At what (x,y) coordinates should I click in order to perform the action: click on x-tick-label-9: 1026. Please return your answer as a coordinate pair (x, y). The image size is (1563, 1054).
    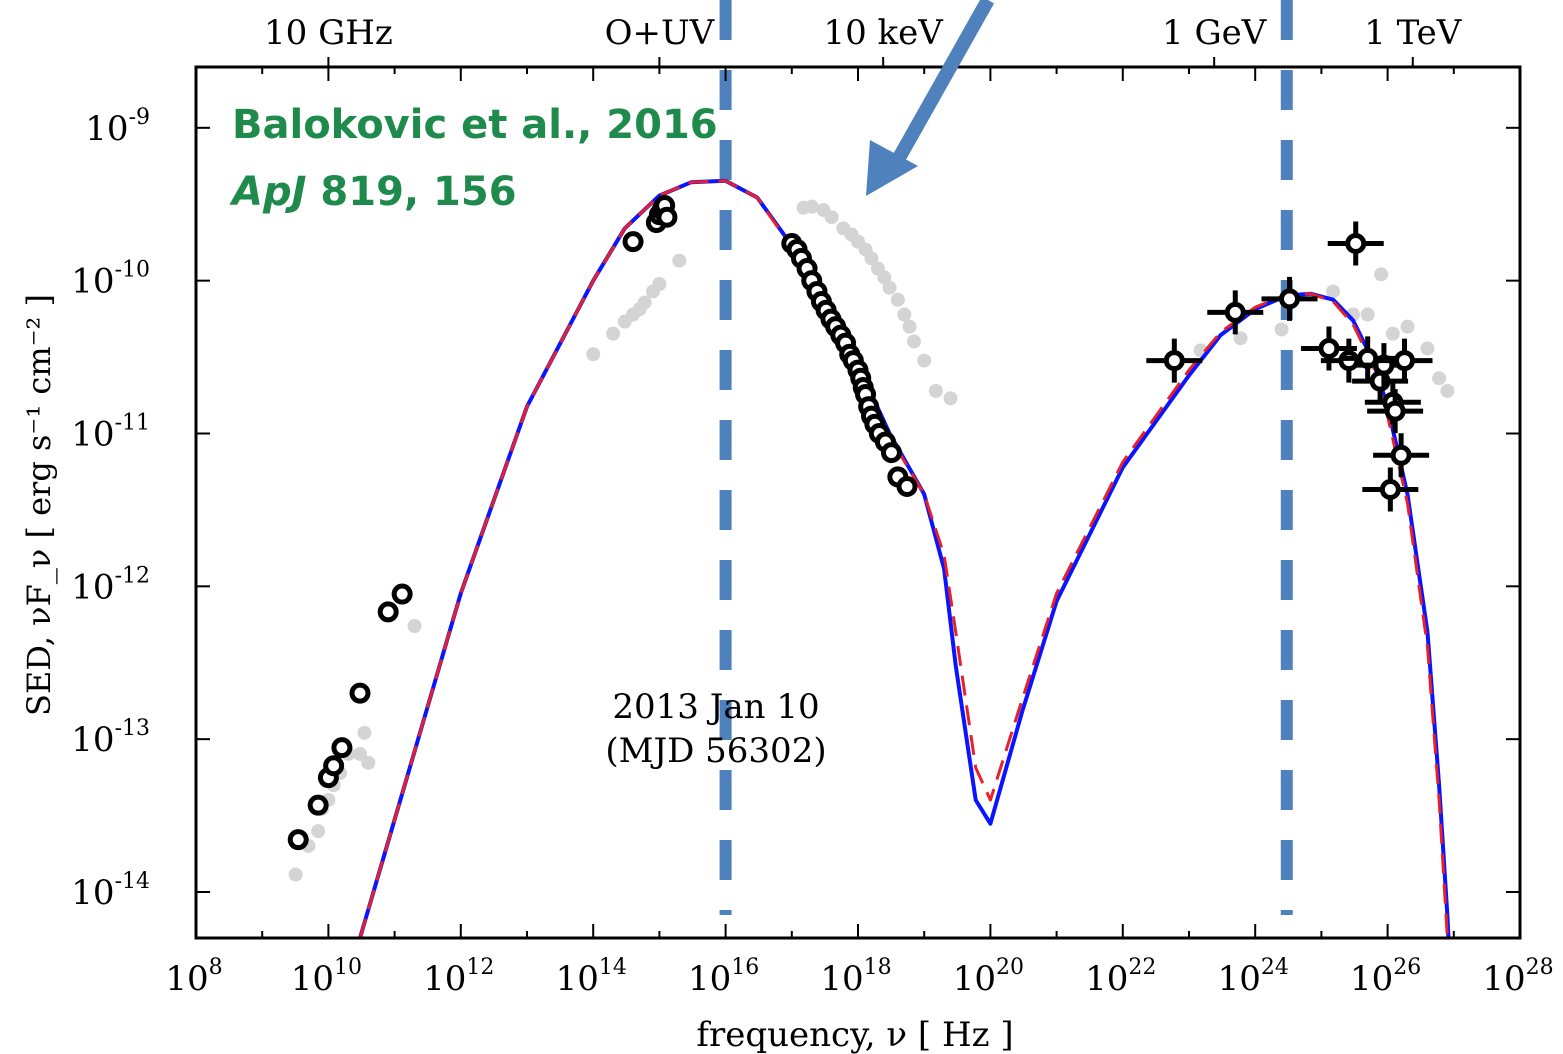
    Looking at the image, I should click on (1385, 977).